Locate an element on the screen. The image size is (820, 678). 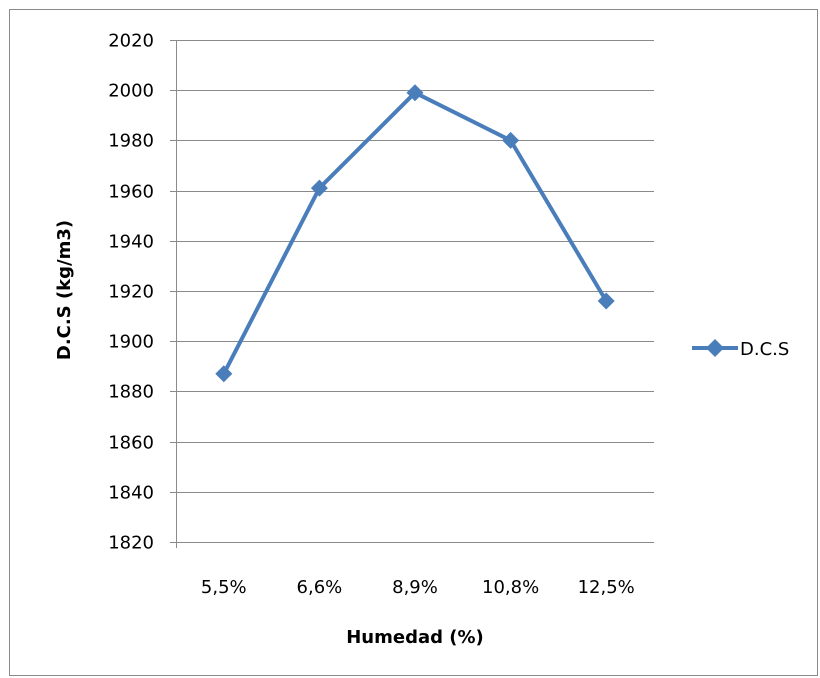
y-tick-label: 2020 is located at coordinates (131, 41).